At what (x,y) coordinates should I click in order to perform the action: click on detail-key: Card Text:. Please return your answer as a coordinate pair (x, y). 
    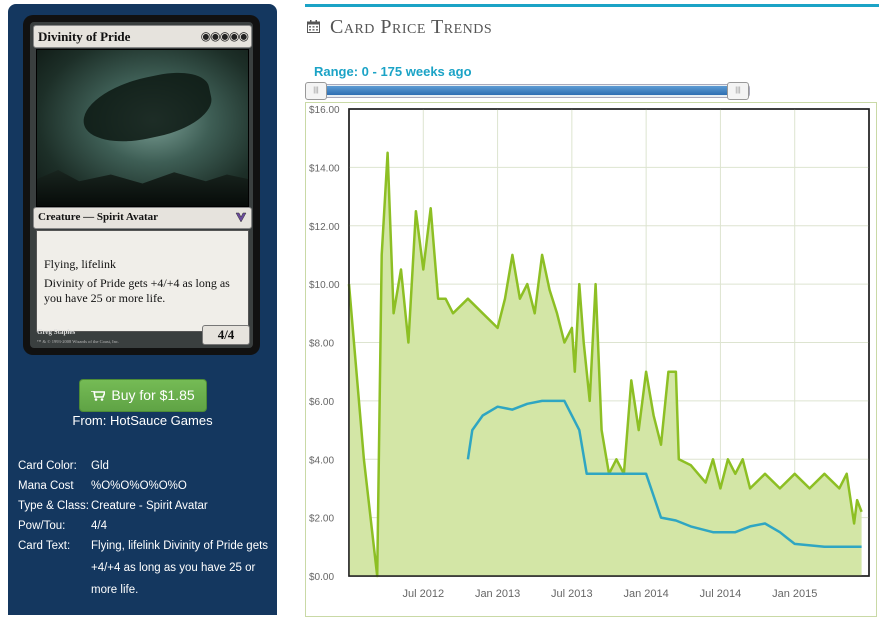
    Looking at the image, I should click on (44, 546).